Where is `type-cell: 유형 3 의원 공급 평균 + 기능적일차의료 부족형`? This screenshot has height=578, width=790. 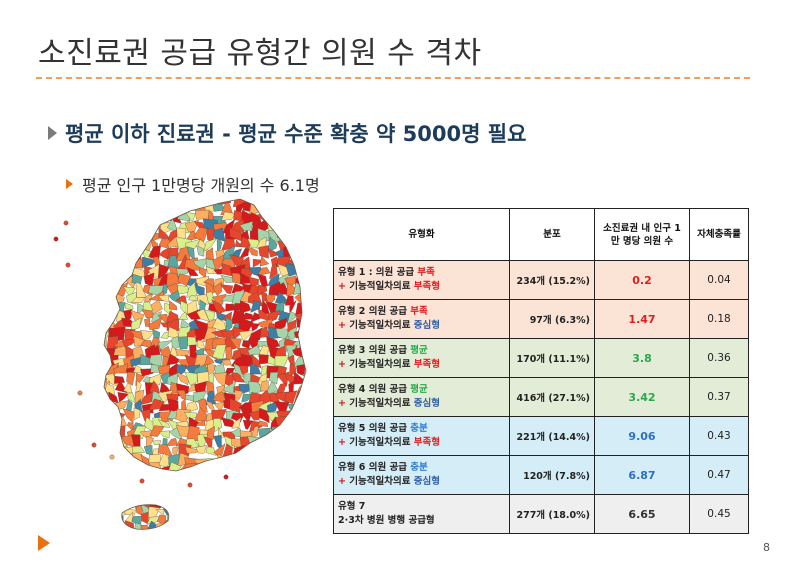 type-cell: 유형 3 의원 공급 평균 + 기능적일차의료 부족형 is located at coordinates (421, 358).